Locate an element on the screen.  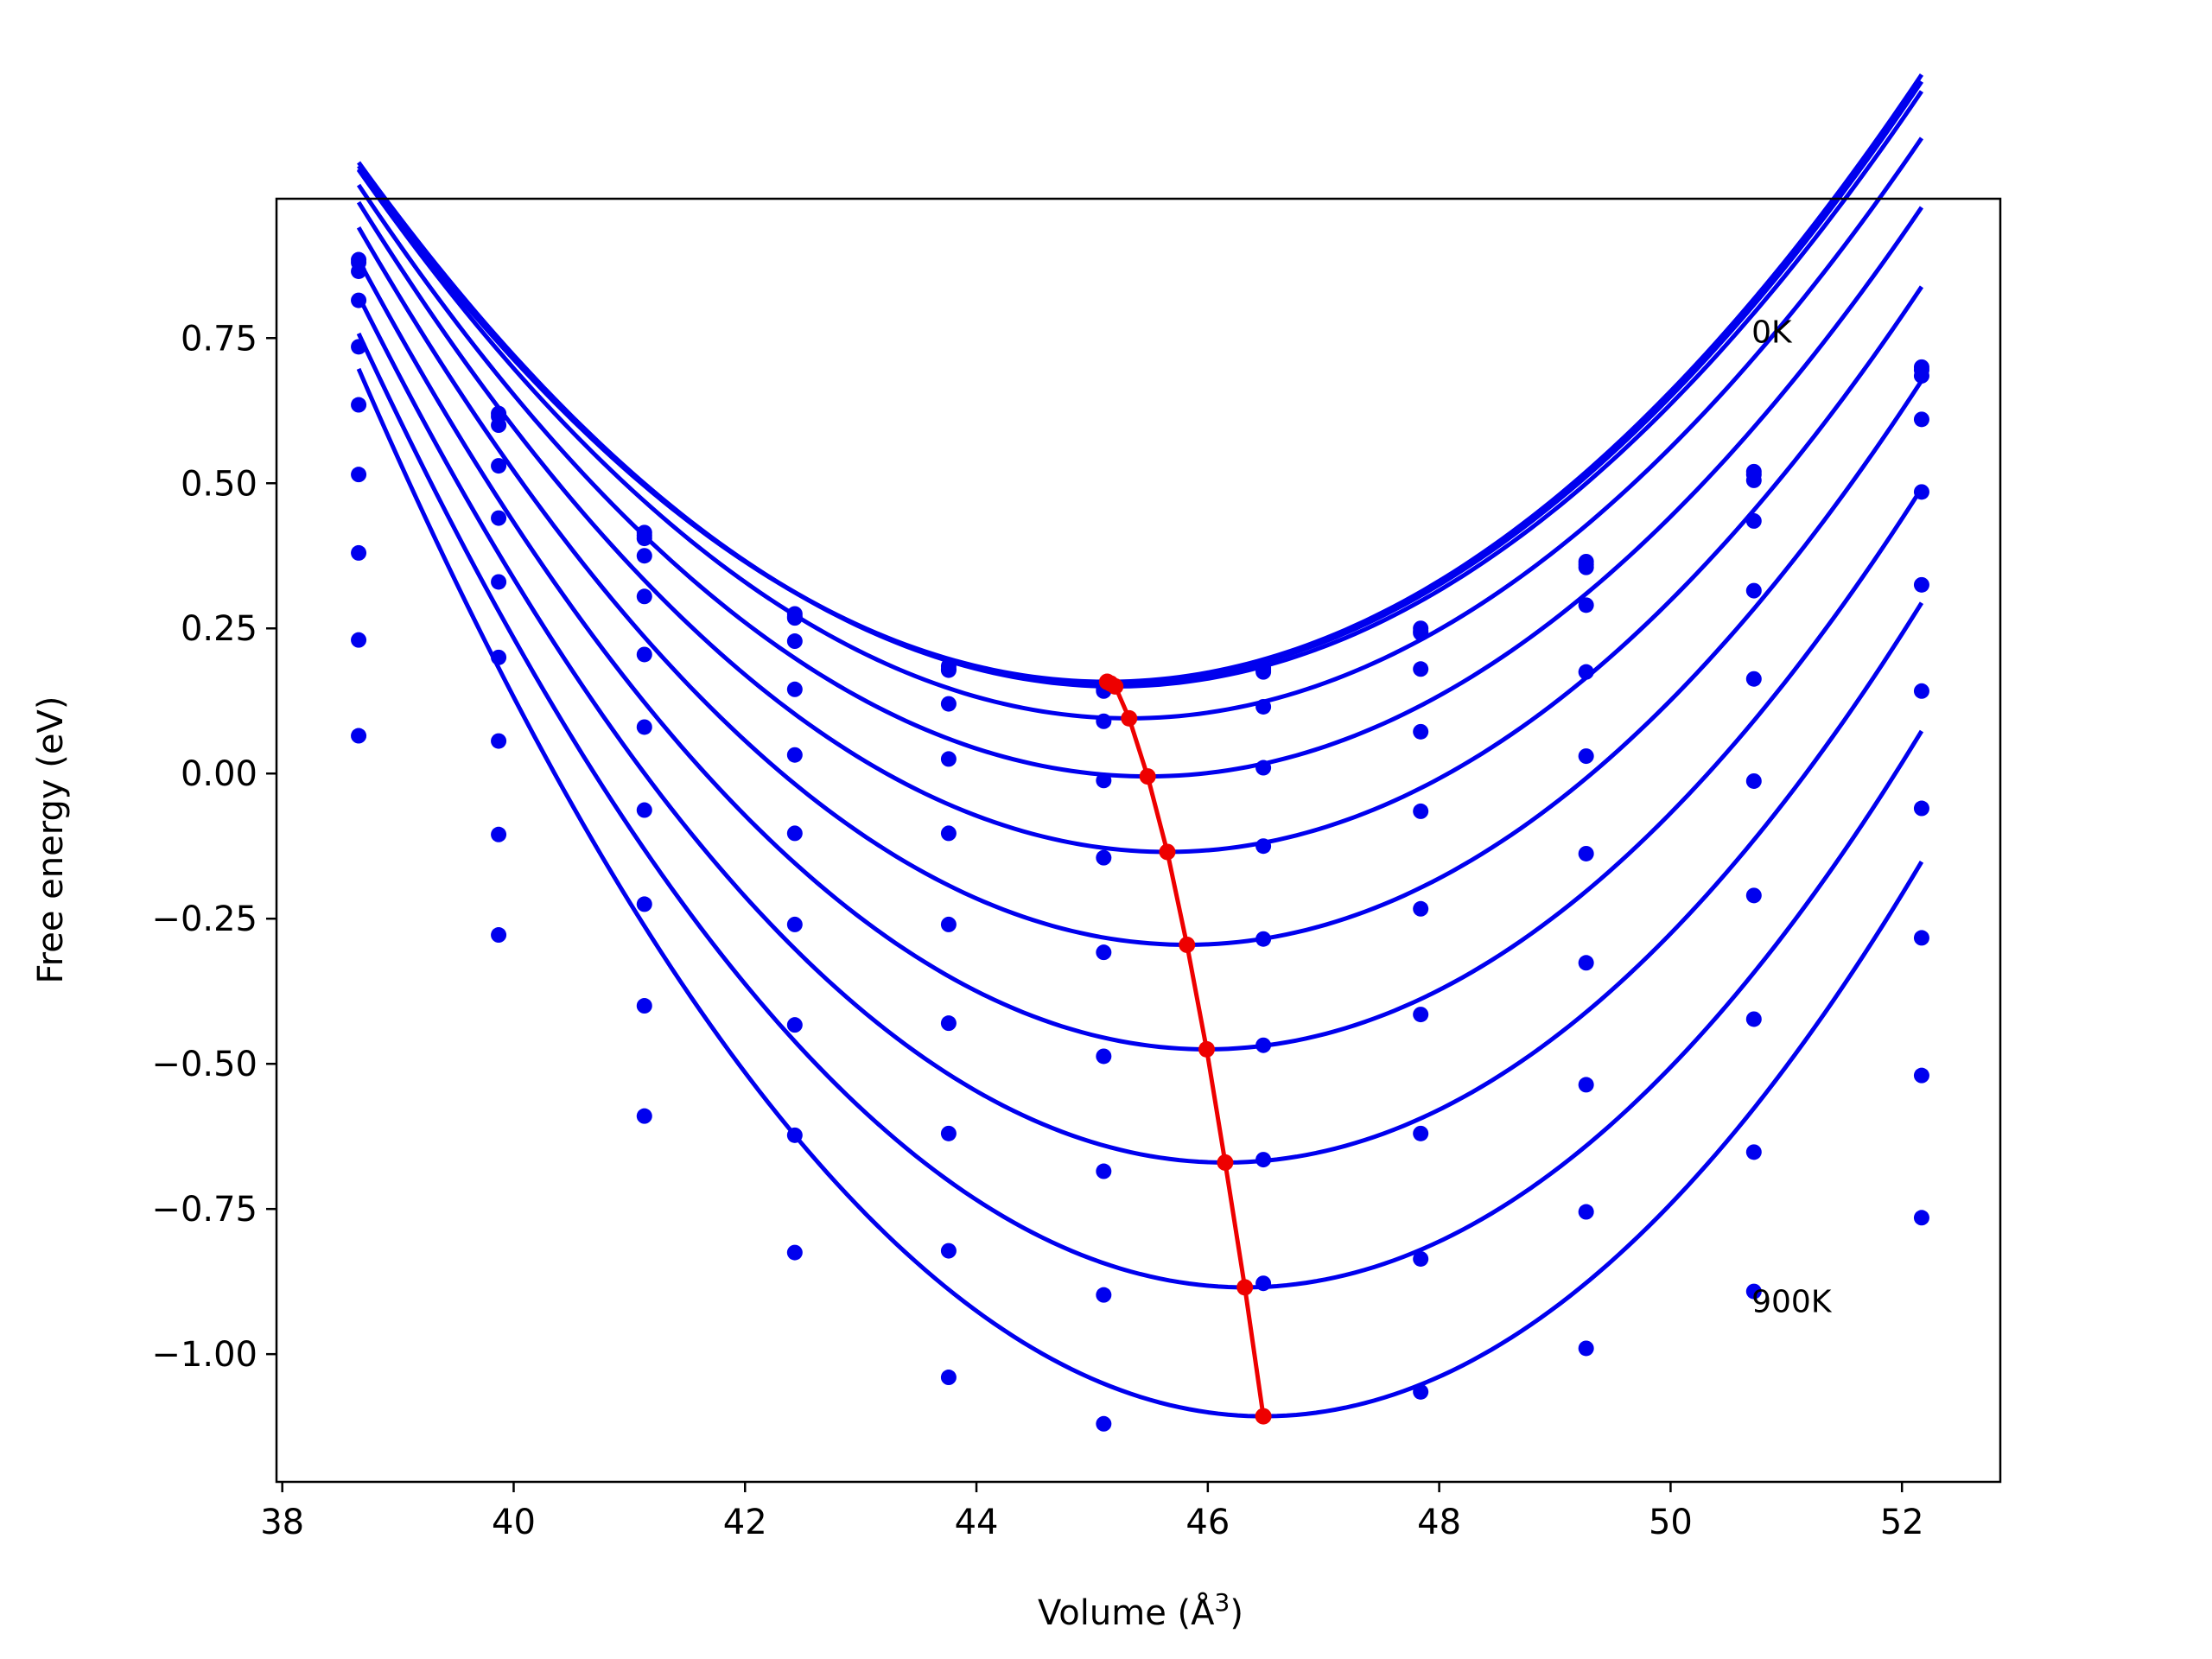
x-tick-label: 38 is located at coordinates (282, 1522).